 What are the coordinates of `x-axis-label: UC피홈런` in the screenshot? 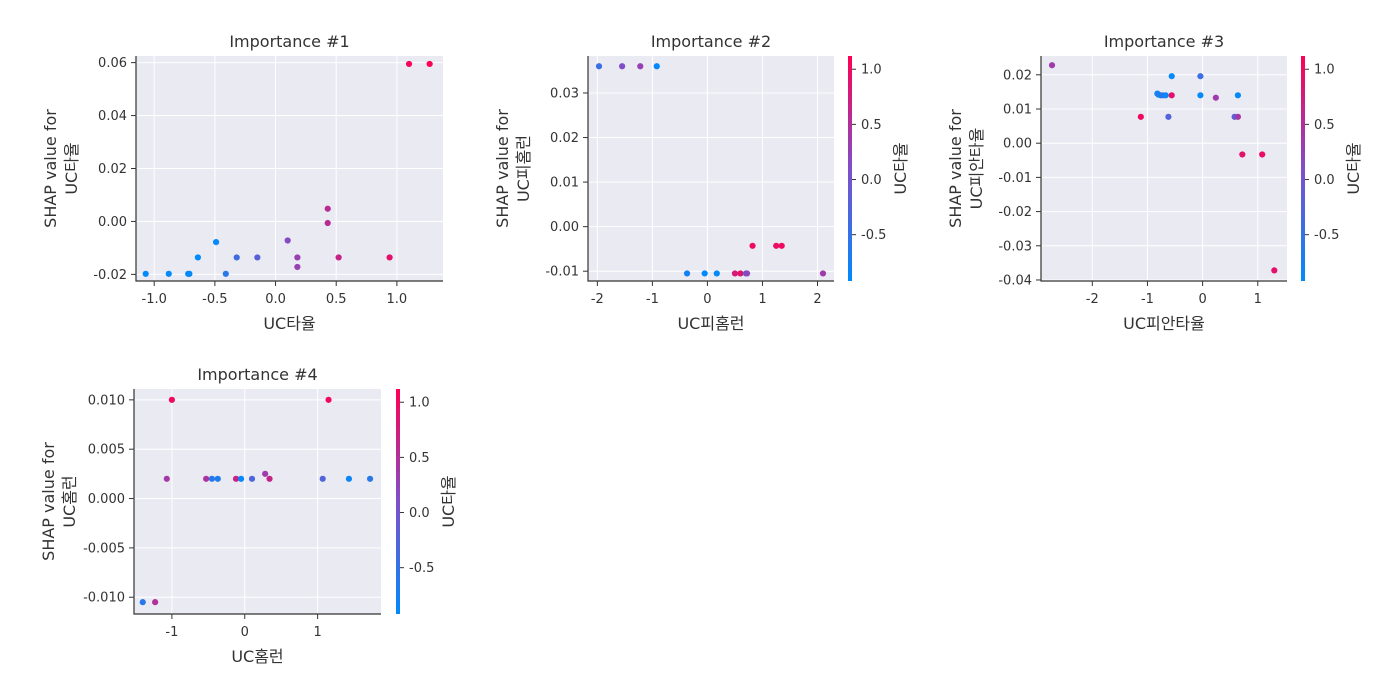 It's located at (710, 323).